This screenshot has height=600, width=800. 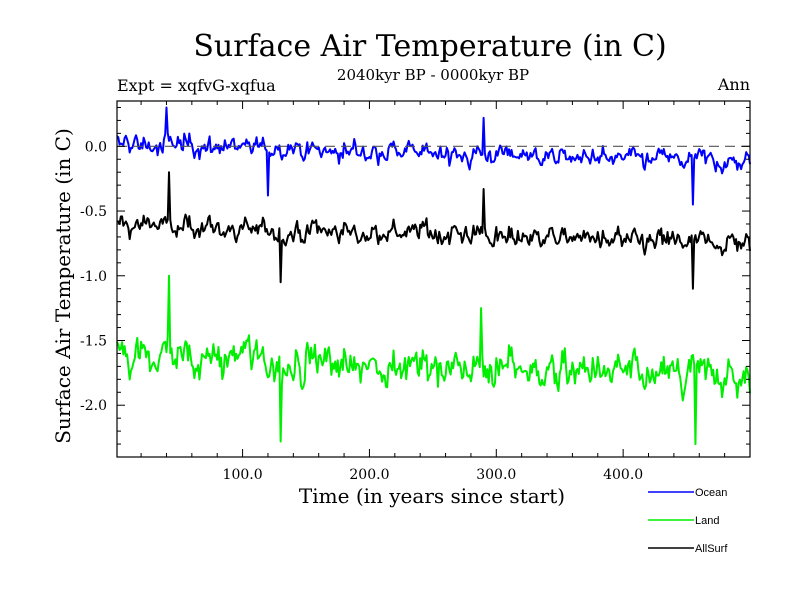 I want to click on legend: Ocean Land AllSurf, so click(x=688, y=521).